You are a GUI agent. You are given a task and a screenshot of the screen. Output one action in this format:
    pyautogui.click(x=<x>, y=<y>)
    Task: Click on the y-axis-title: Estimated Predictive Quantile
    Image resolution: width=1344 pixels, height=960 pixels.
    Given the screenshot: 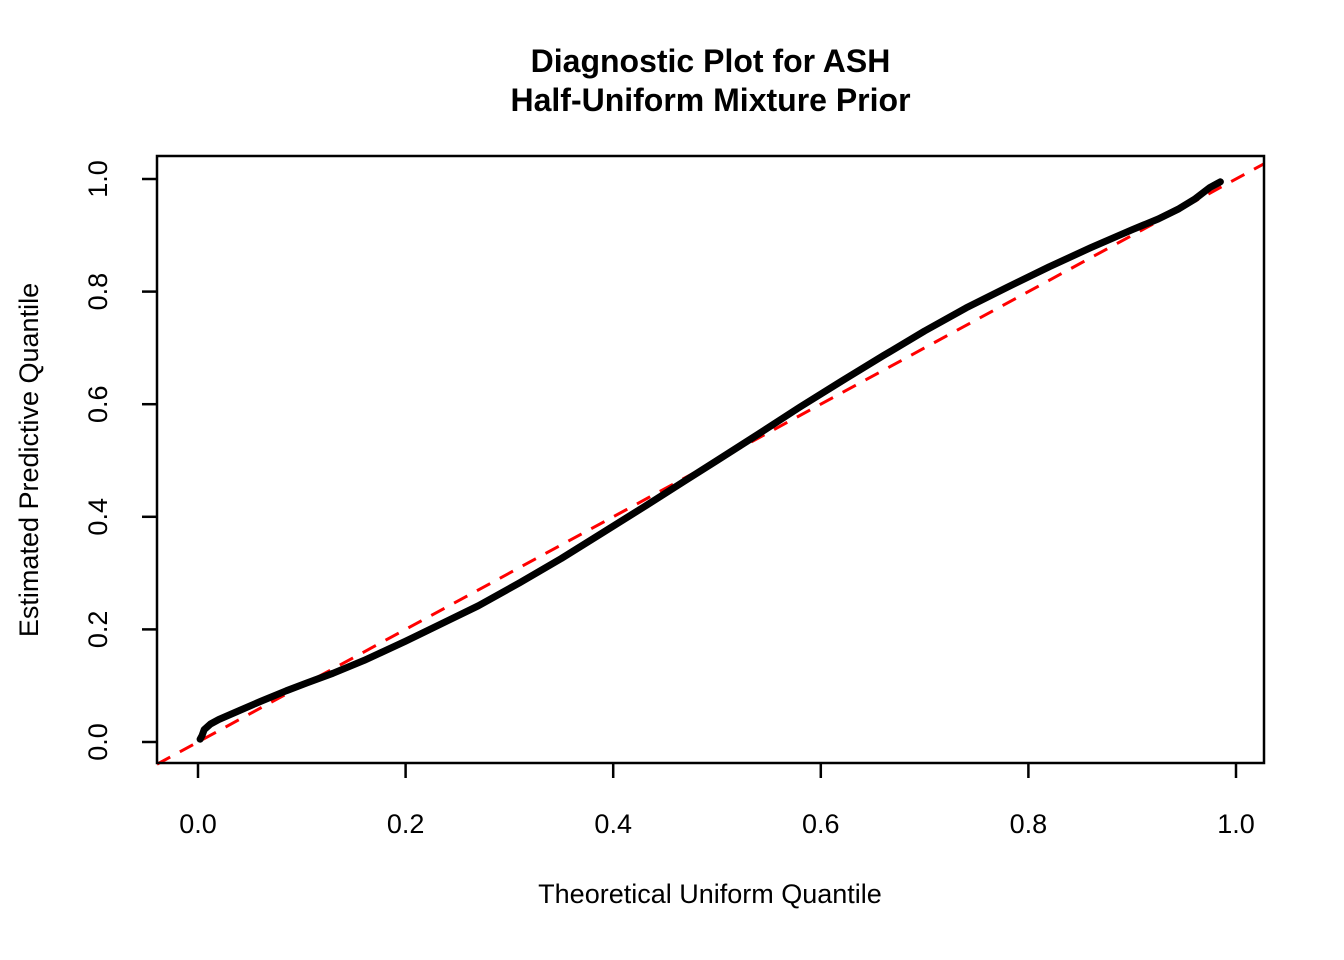 What is the action you would take?
    pyautogui.click(x=29, y=460)
    